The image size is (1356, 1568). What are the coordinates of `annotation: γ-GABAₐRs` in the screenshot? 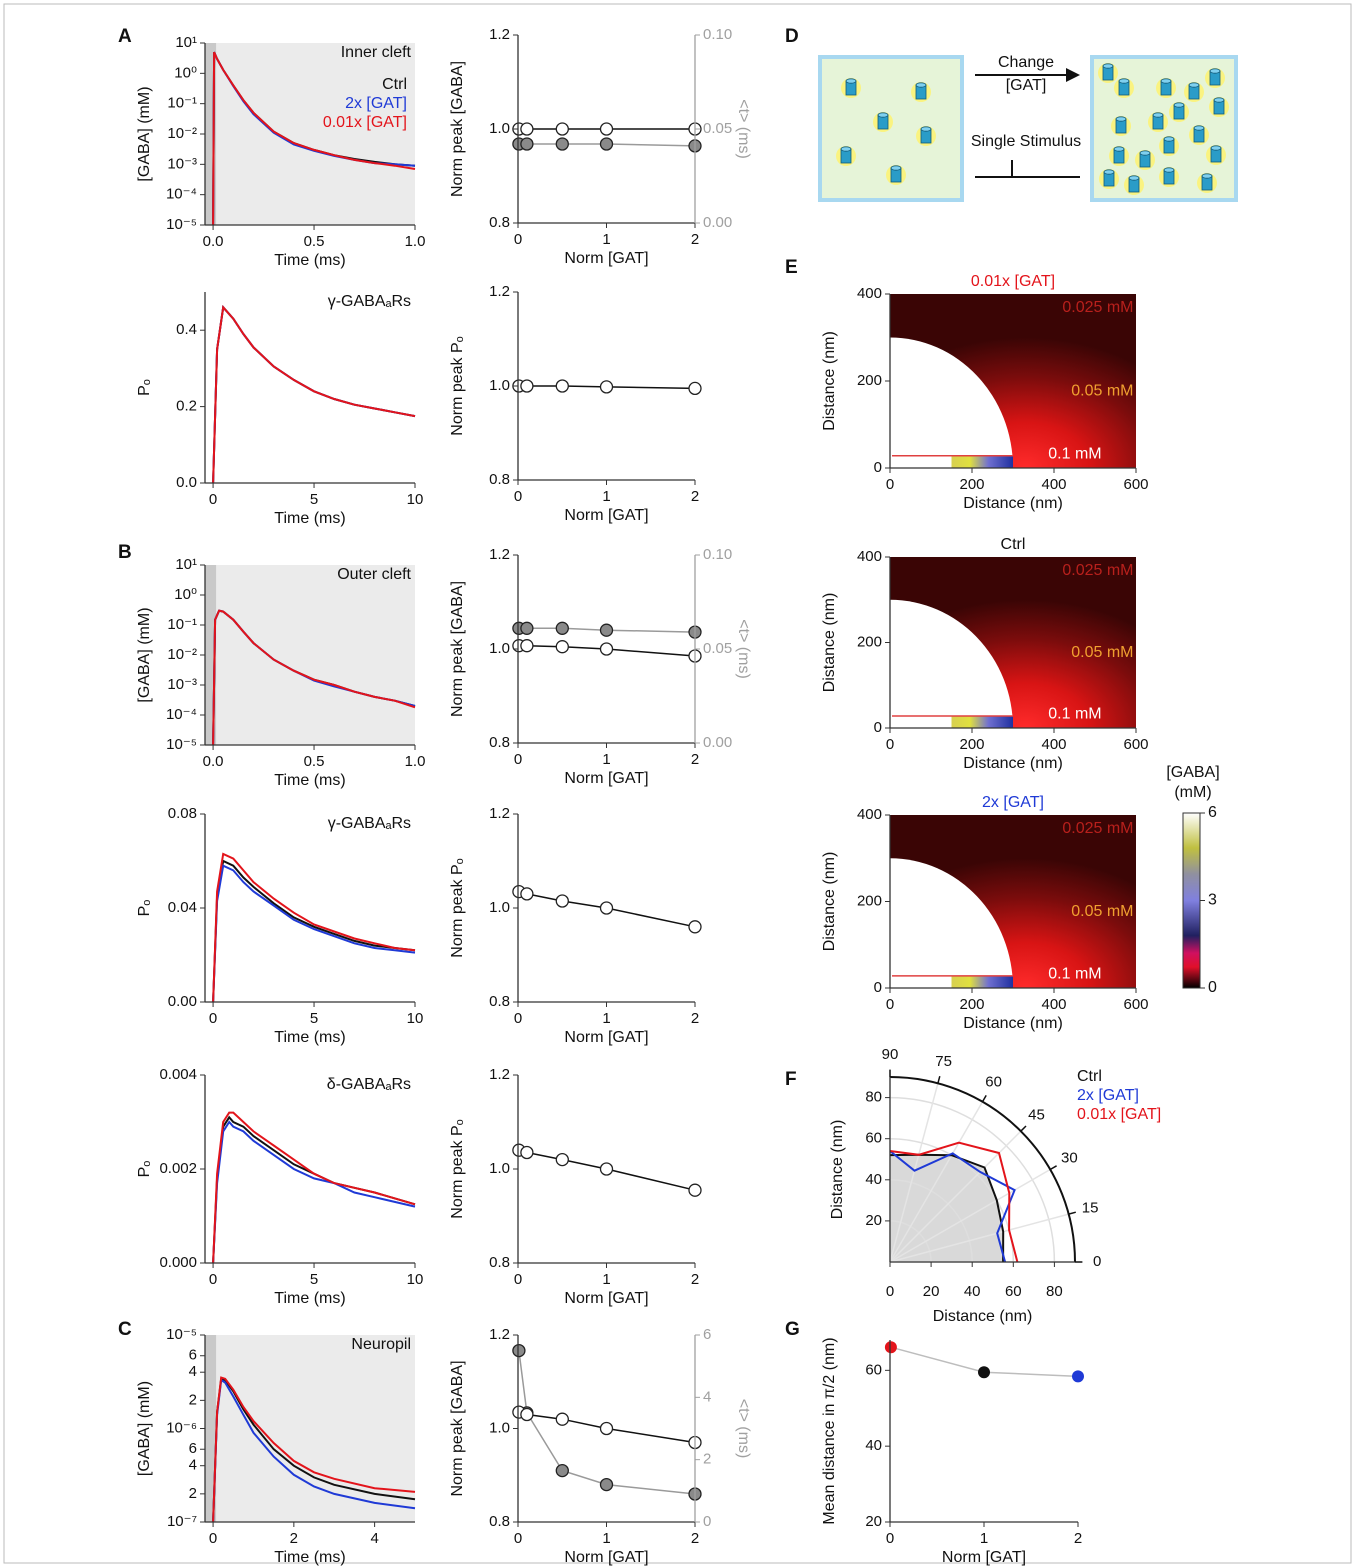 It's located at (369, 301).